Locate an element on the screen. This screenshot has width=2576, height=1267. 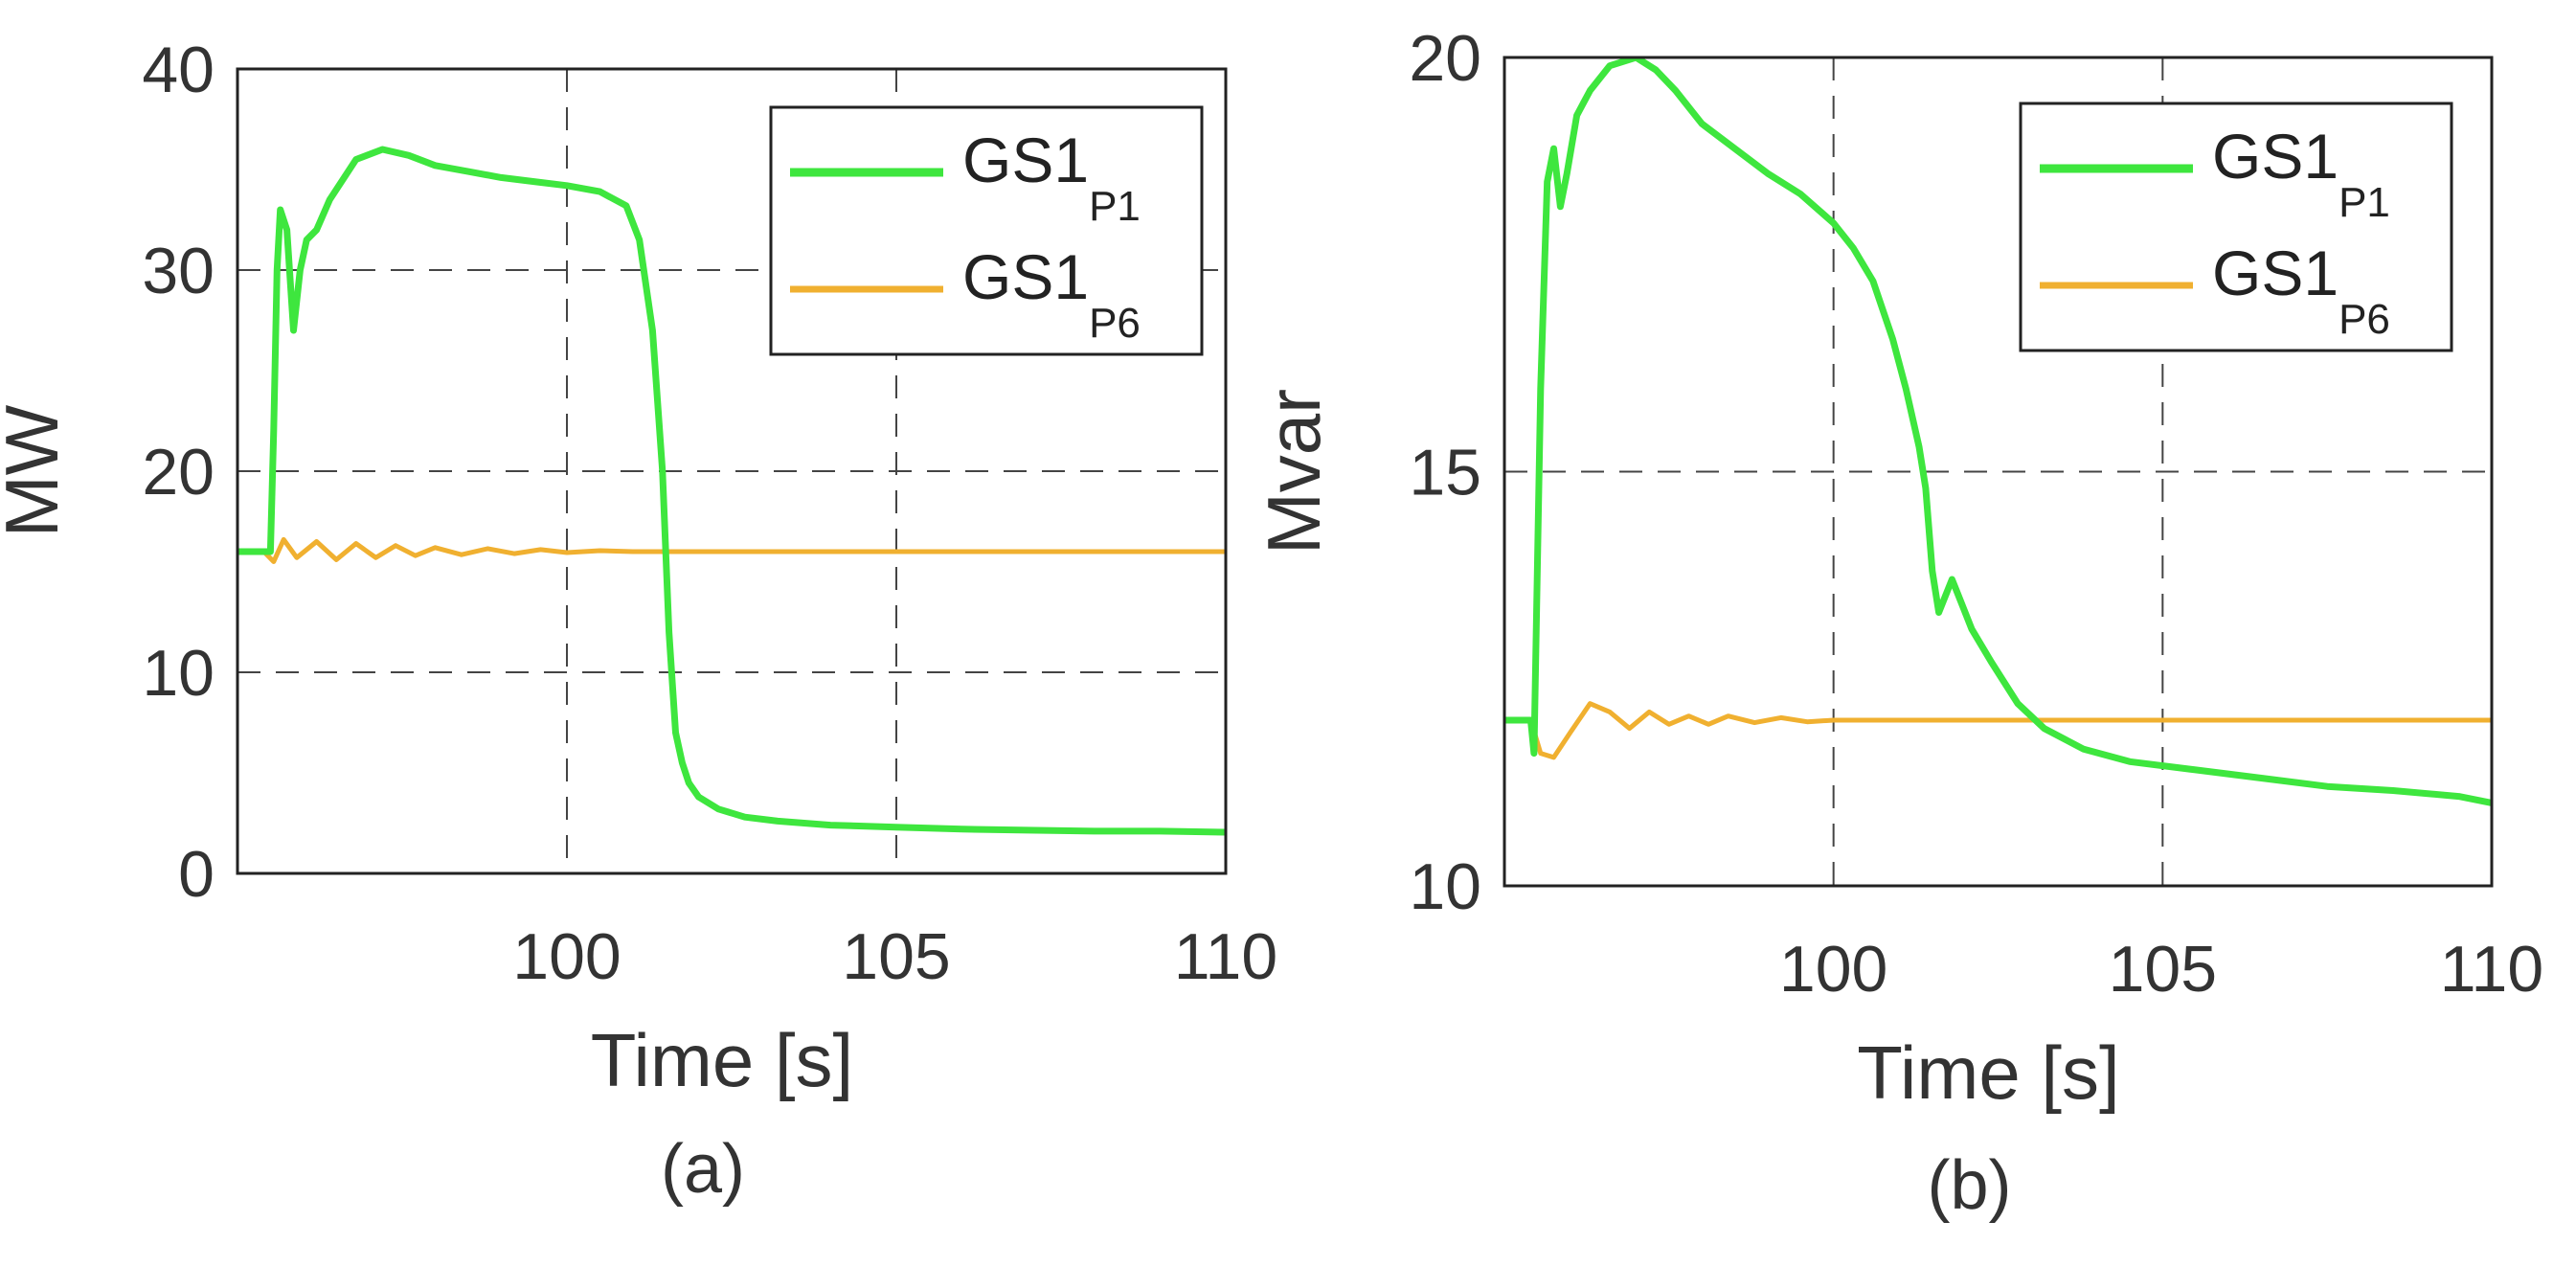
chart-caption: (a) is located at coordinates (703, 1169).